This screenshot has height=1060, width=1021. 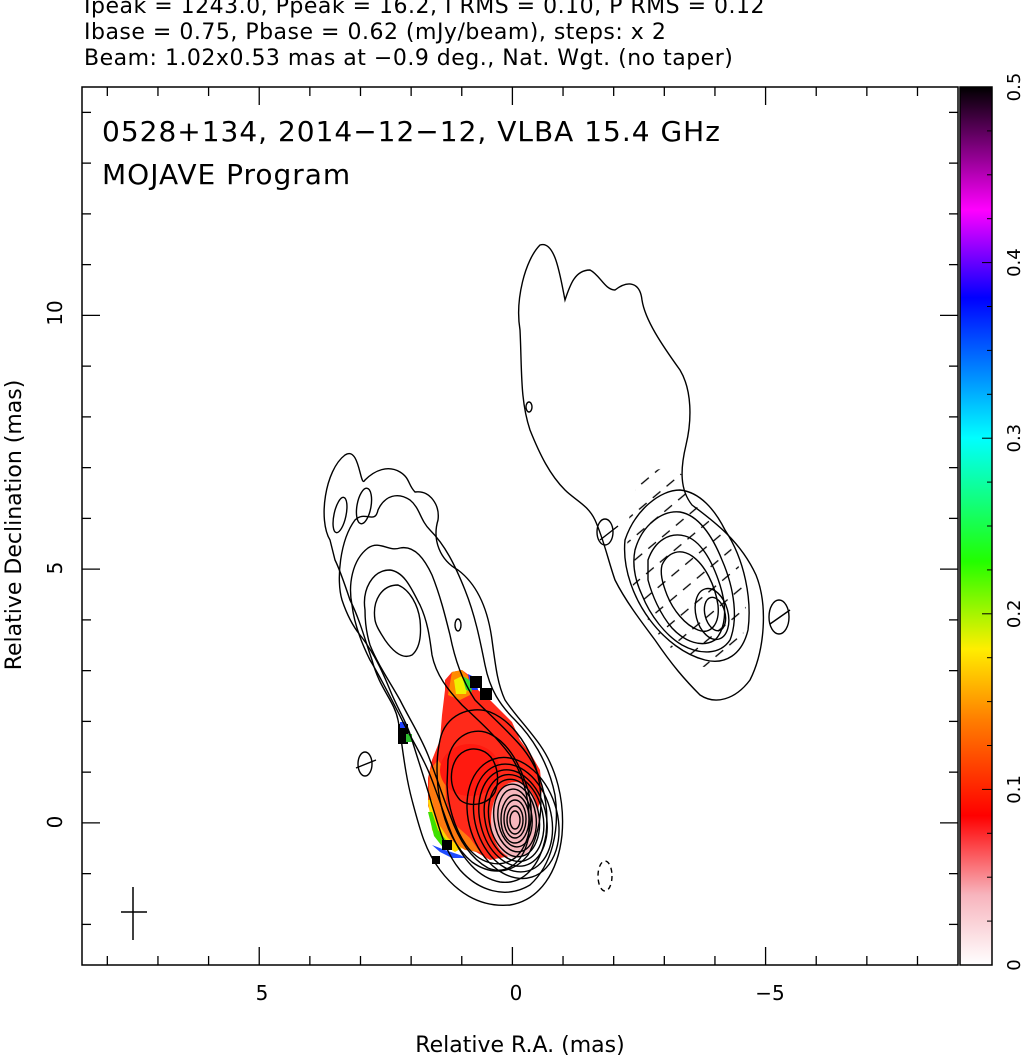 What do you see at coordinates (409, 738) in the screenshot?
I see `pol-pixel-green` at bounding box center [409, 738].